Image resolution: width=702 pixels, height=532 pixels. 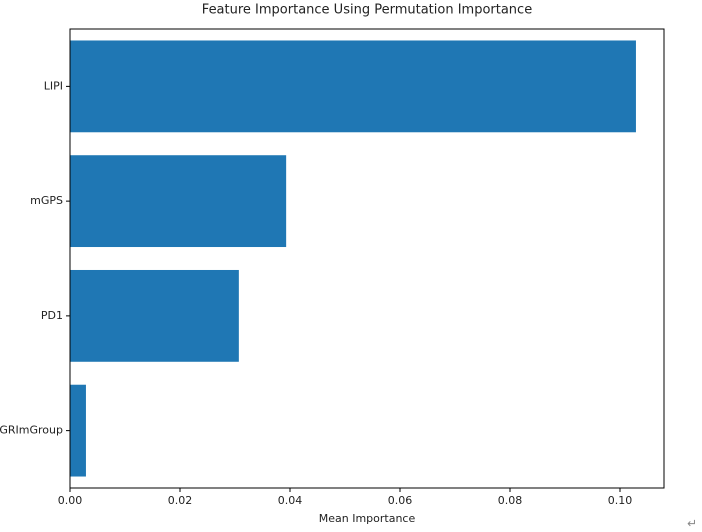 What do you see at coordinates (367, 518) in the screenshot?
I see `x-axis-label: Mean Importance` at bounding box center [367, 518].